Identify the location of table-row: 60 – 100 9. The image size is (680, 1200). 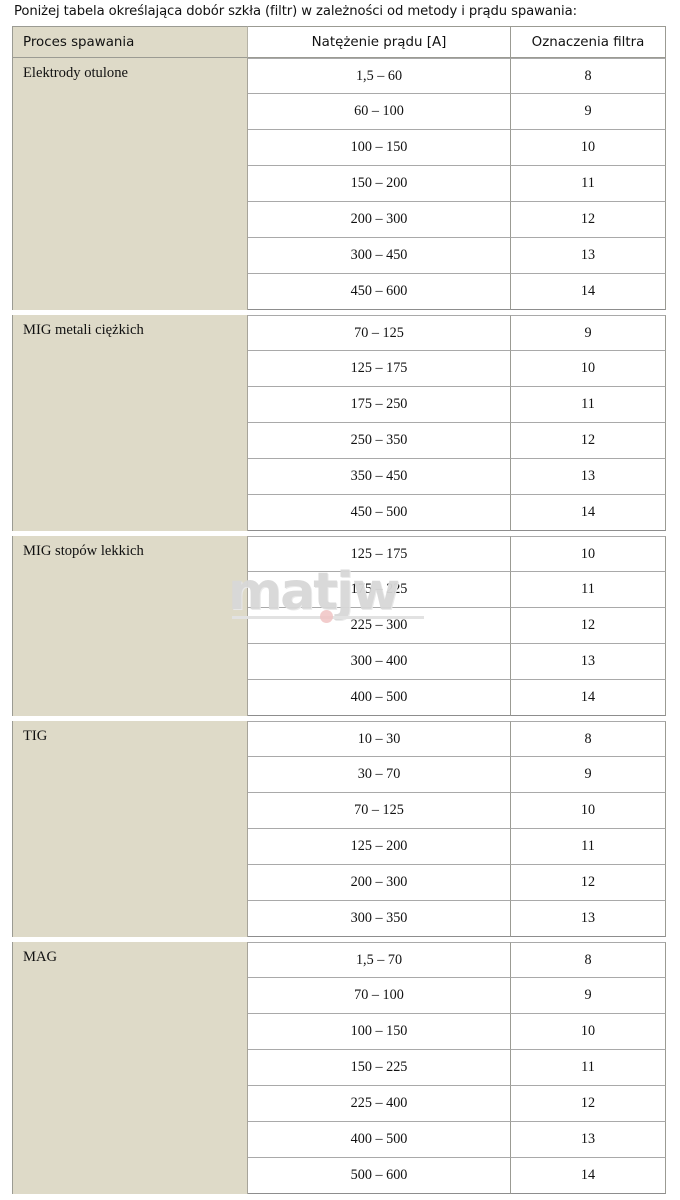
(339, 112).